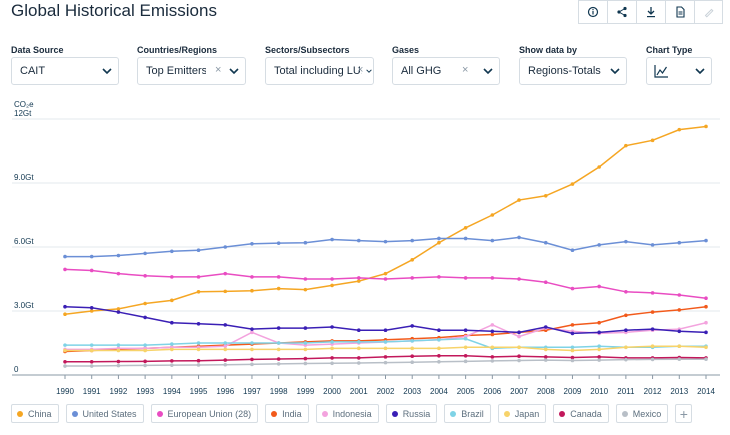 The width and height of the screenshot is (730, 435). What do you see at coordinates (347, 413) in the screenshot?
I see `legend-item-indonesia: Indonesia` at bounding box center [347, 413].